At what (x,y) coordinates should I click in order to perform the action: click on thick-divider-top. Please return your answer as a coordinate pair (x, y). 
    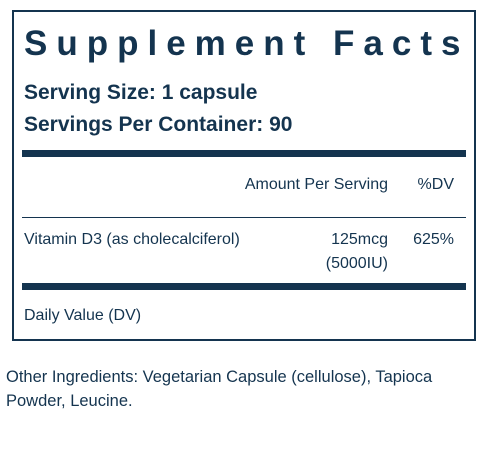
    Looking at the image, I should click on (244, 153).